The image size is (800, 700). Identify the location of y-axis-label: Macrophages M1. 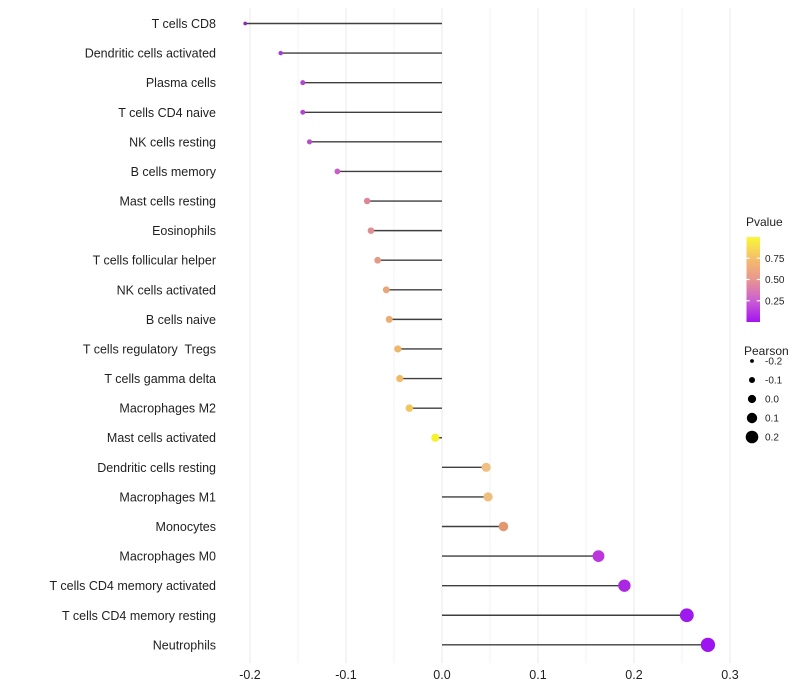
(167, 497).